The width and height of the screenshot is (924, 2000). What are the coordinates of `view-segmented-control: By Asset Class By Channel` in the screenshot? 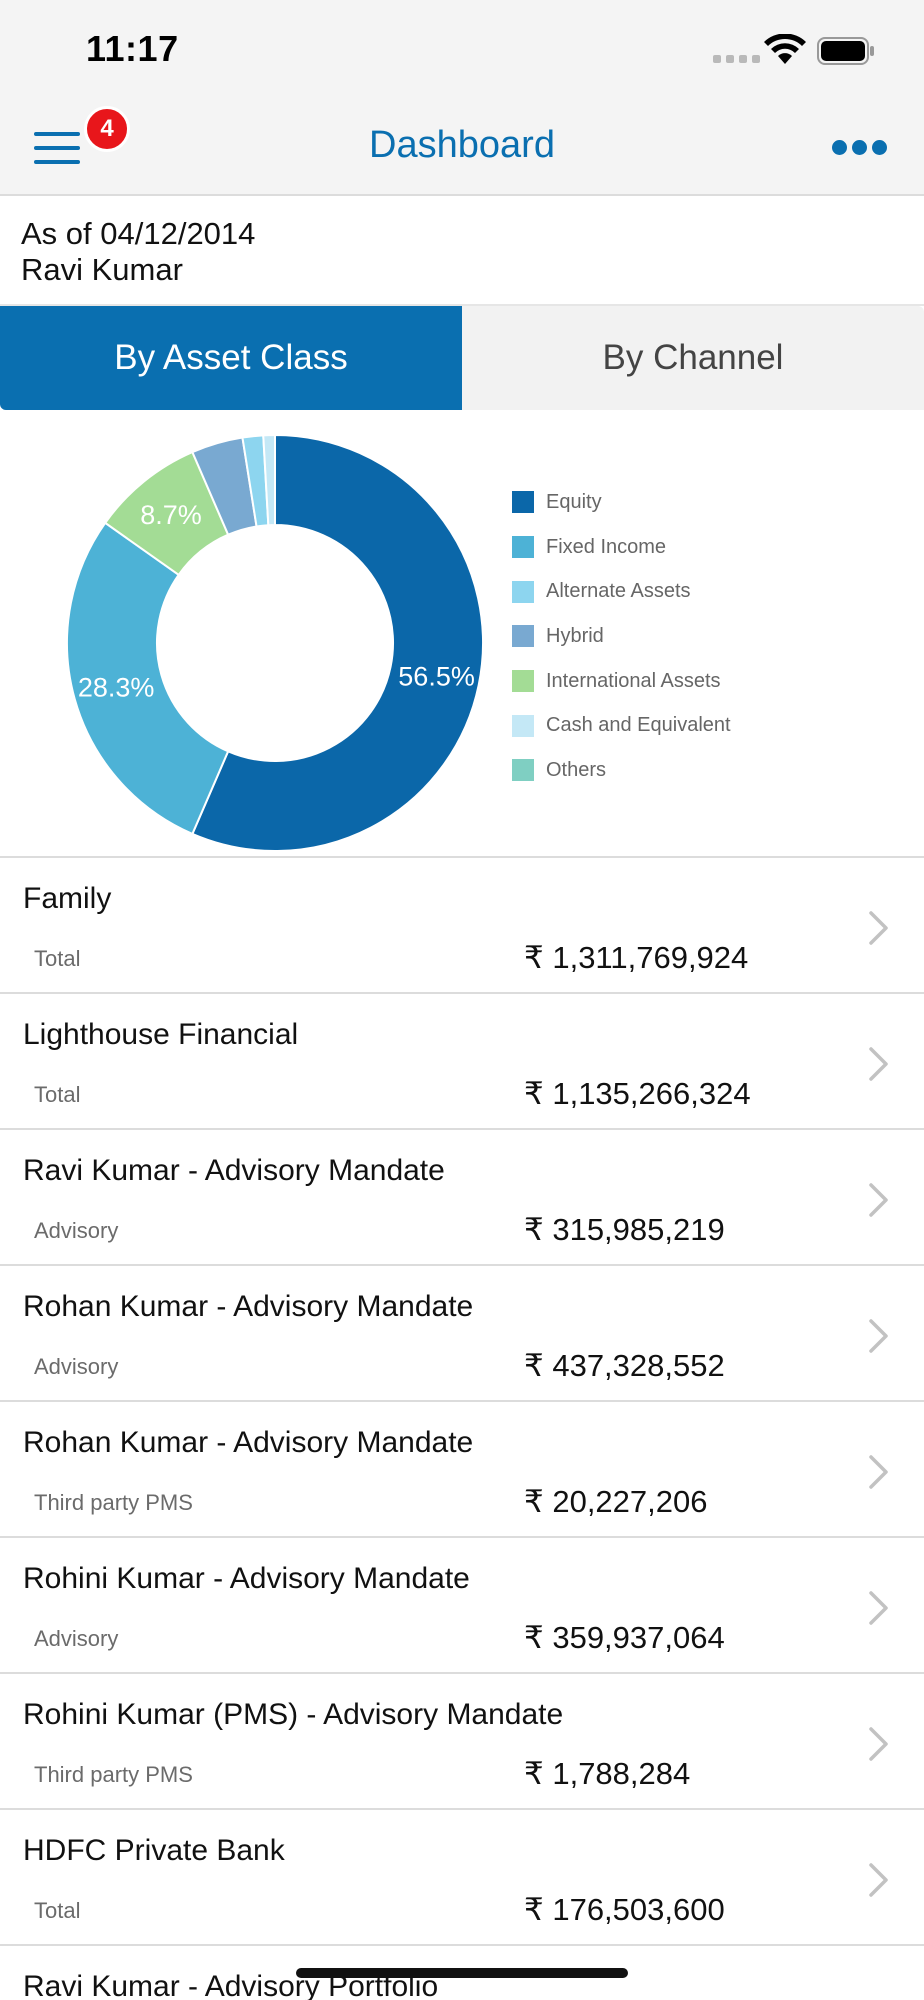 It's located at (462, 358).